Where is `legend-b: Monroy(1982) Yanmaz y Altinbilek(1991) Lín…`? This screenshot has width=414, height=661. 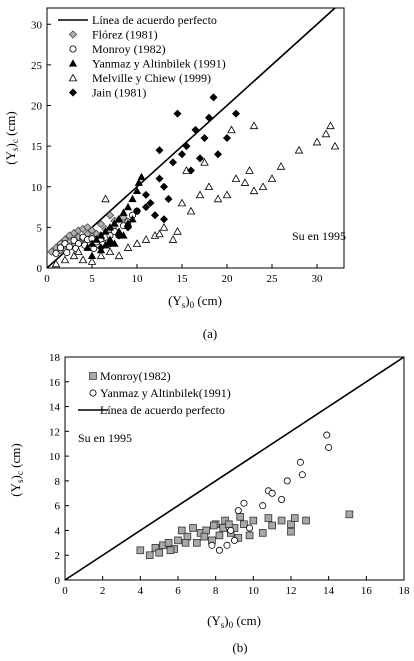
legend-b: Monroy(1982) Yanmaz y Altinbilek(1991) Lín… is located at coordinates (154, 393).